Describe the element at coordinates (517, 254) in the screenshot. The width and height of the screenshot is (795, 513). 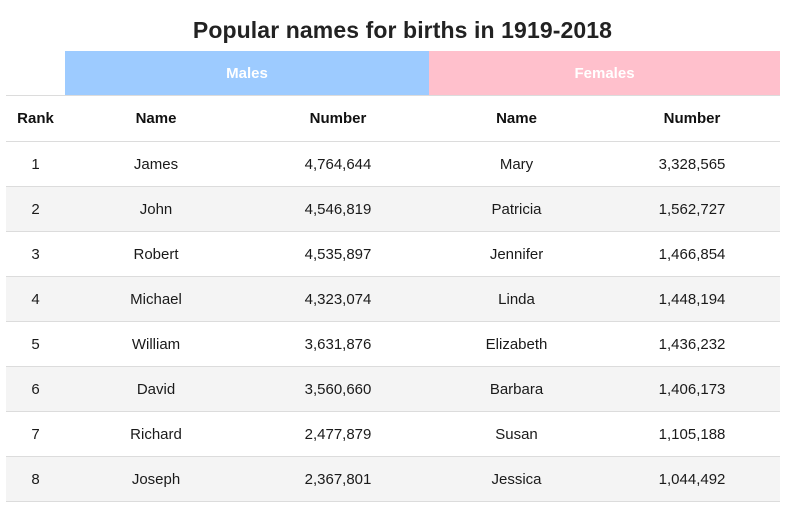
I see `female-name-cell: Jennifer` at that location.